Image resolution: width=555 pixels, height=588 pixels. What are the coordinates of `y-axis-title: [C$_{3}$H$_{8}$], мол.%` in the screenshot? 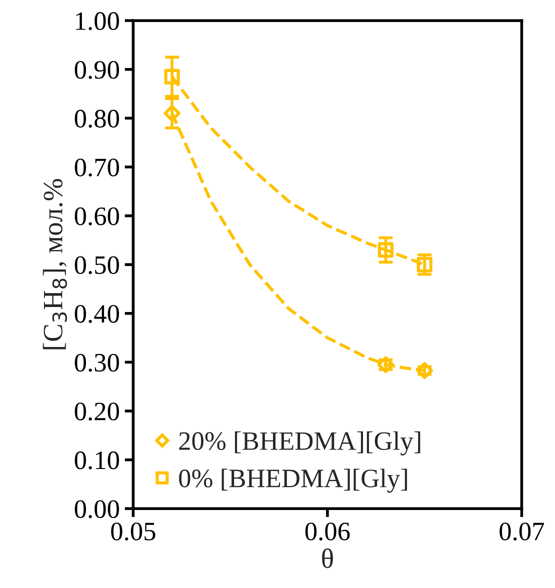 It's located at (55, 264).